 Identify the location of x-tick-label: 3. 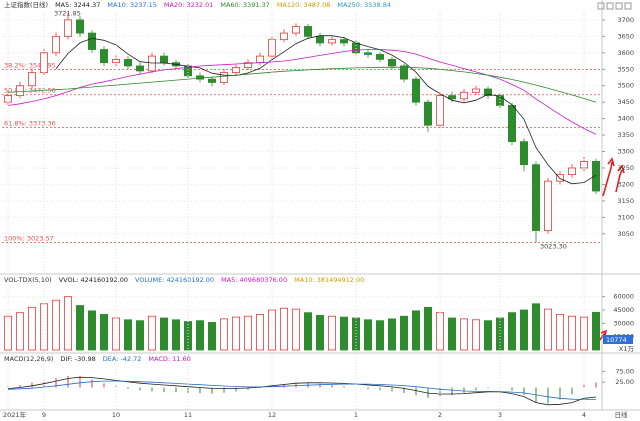
(500, 415).